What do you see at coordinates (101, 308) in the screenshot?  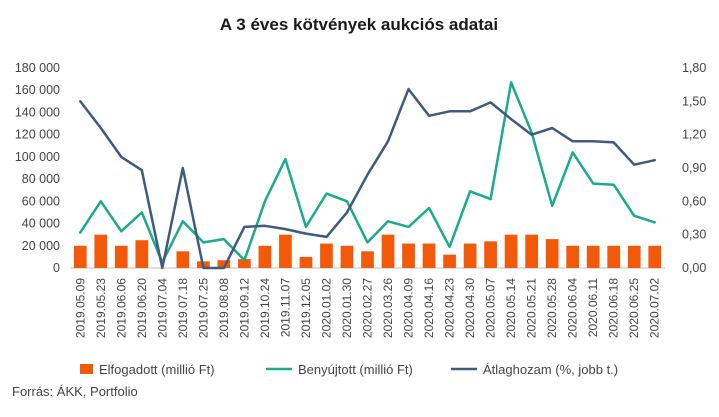 I see `x-tick-label: 2019.05.23` at bounding box center [101, 308].